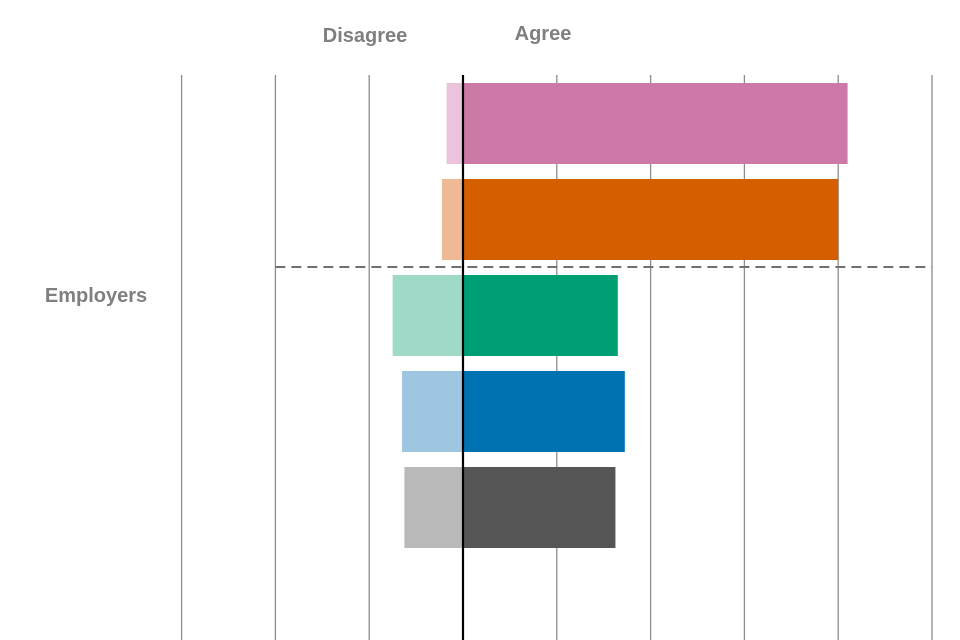 This screenshot has height=640, width=960. Describe the element at coordinates (96, 296) in the screenshot. I see `group-label-employers: Employers` at that location.